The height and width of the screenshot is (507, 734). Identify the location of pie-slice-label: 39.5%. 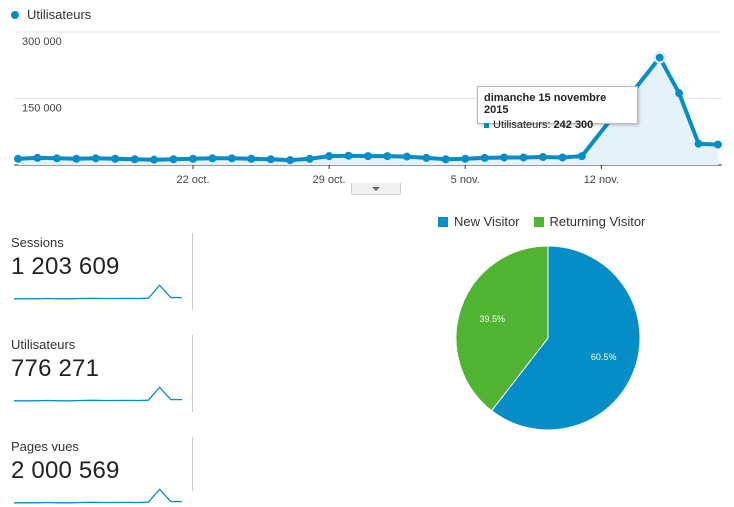
(493, 319).